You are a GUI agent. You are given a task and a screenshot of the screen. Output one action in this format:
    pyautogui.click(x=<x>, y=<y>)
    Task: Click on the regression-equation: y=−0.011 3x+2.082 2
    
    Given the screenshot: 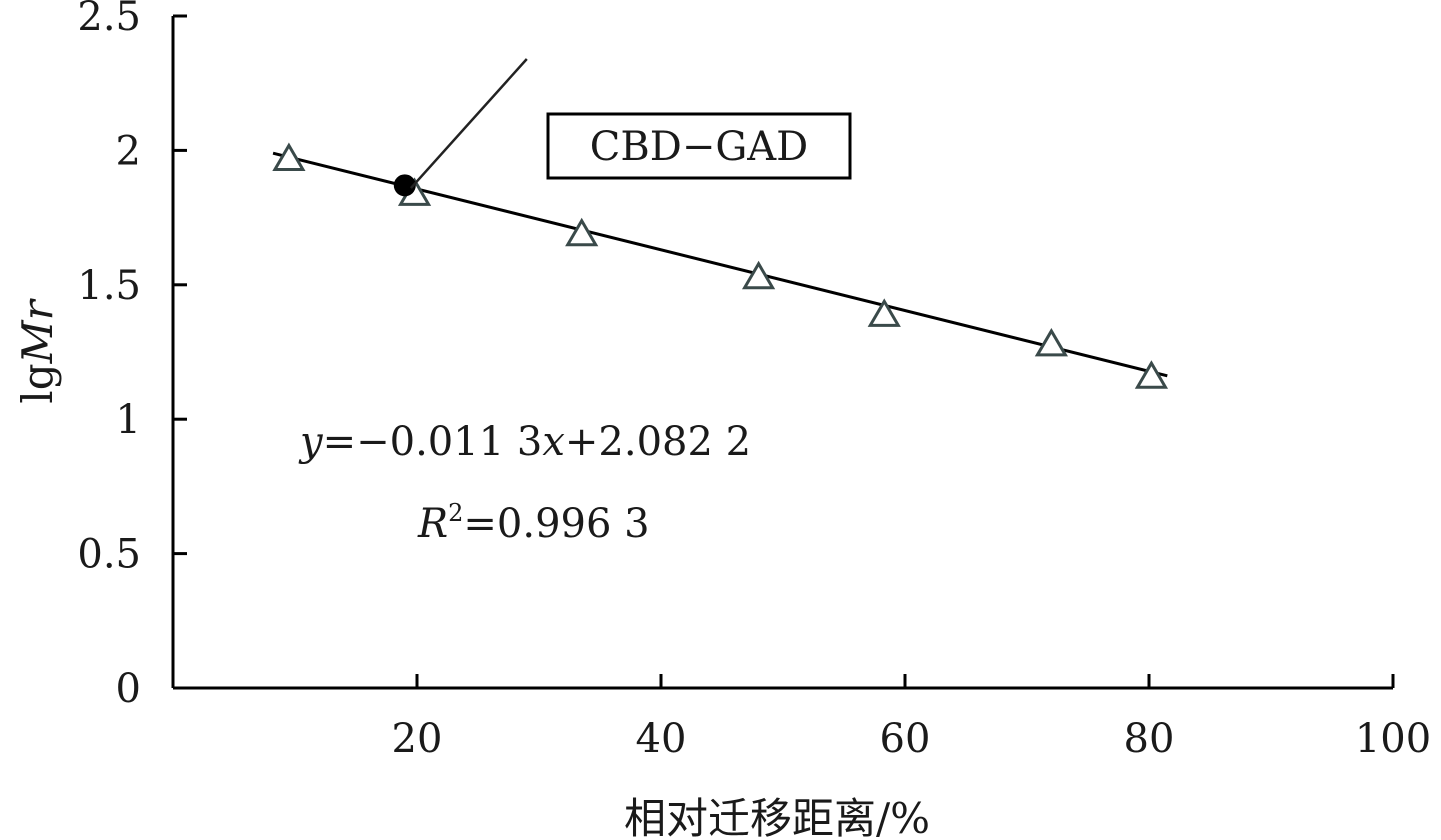 What is the action you would take?
    pyautogui.click(x=524, y=442)
    